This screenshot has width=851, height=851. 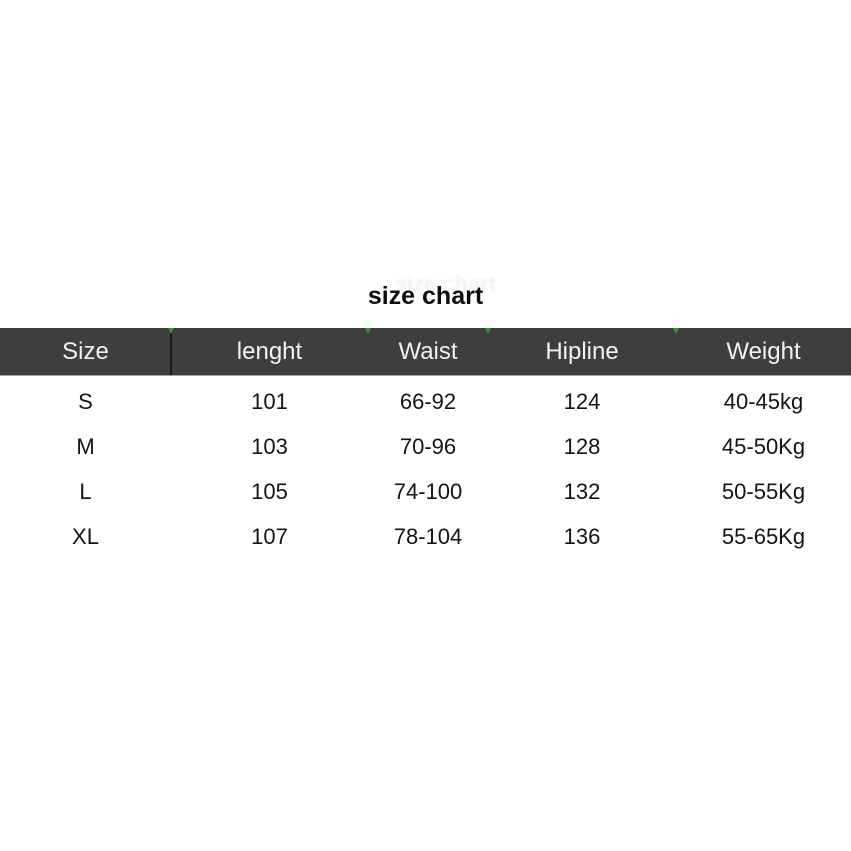 What do you see at coordinates (85, 491) in the screenshot?
I see `size-cell: L` at bounding box center [85, 491].